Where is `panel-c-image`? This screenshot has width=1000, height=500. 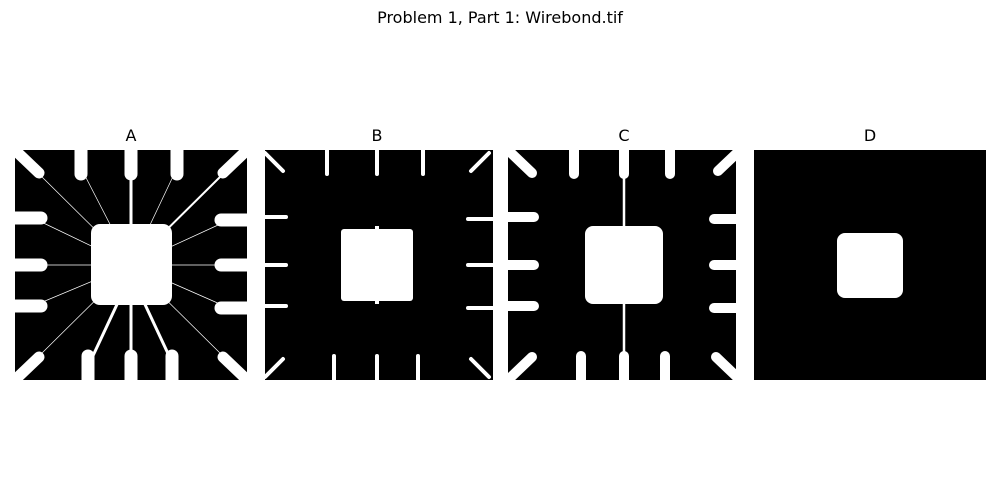 panel-c-image is located at coordinates (624, 265).